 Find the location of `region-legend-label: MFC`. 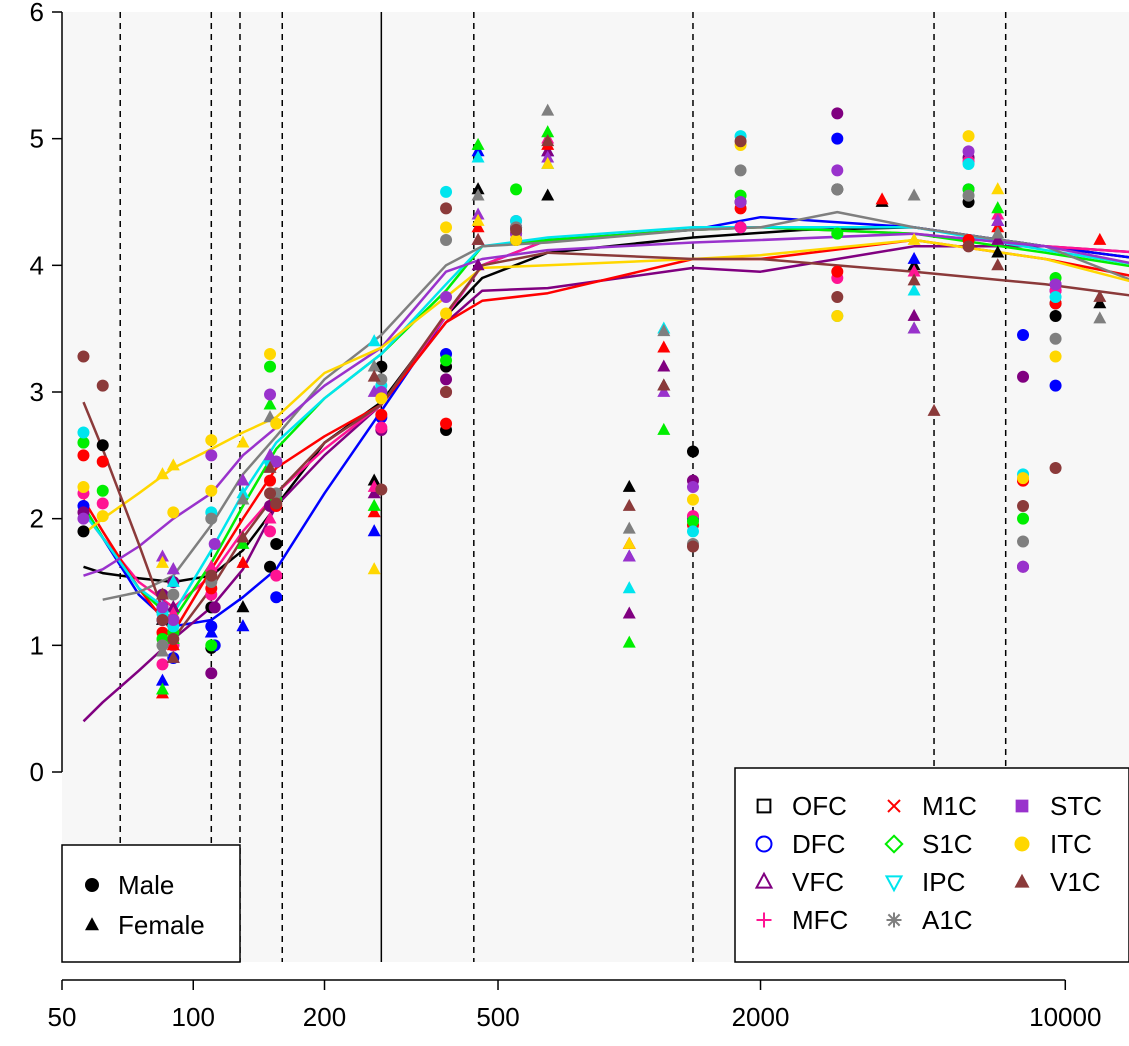

region-legend-label: MFC is located at coordinates (820, 920).